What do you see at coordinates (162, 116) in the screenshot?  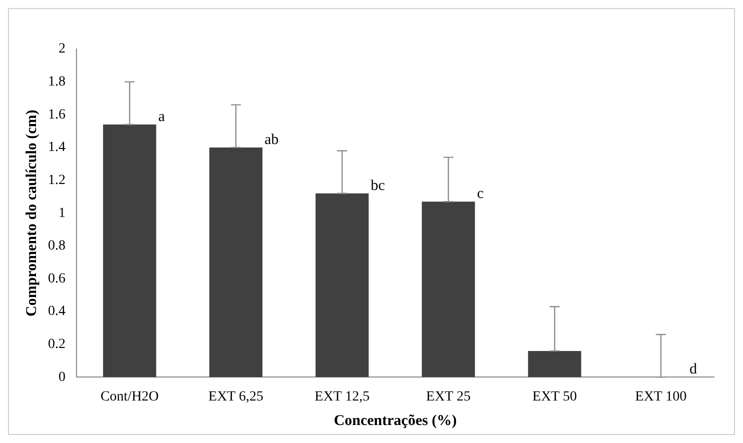 I see `annotation: a` at bounding box center [162, 116].